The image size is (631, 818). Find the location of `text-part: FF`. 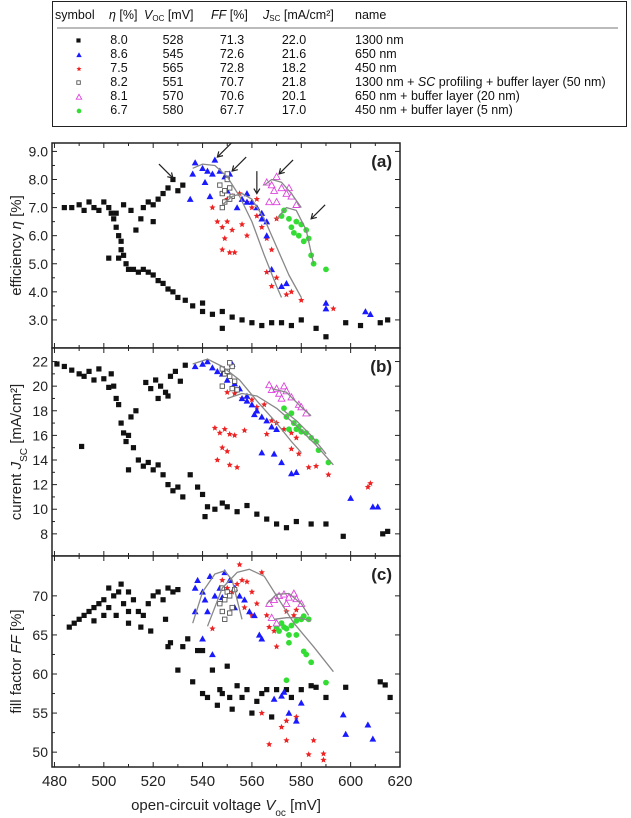

text-part: FF is located at coordinates (16, 643).